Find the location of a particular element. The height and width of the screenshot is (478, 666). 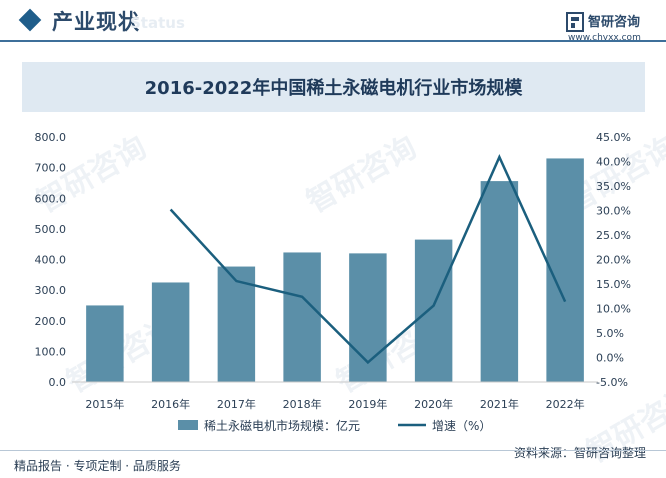

right-tick-label: 35.0% is located at coordinates (613, 186).